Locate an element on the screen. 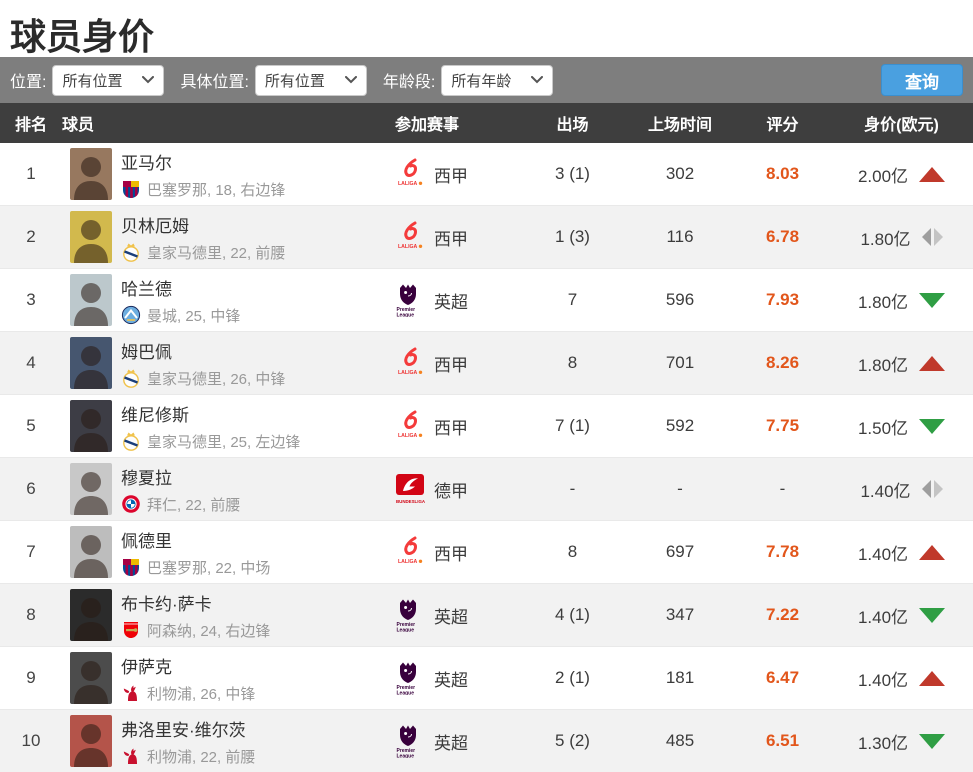 This screenshot has height=772, width=973. appearances-cell: 4 (1) is located at coordinates (572, 614).